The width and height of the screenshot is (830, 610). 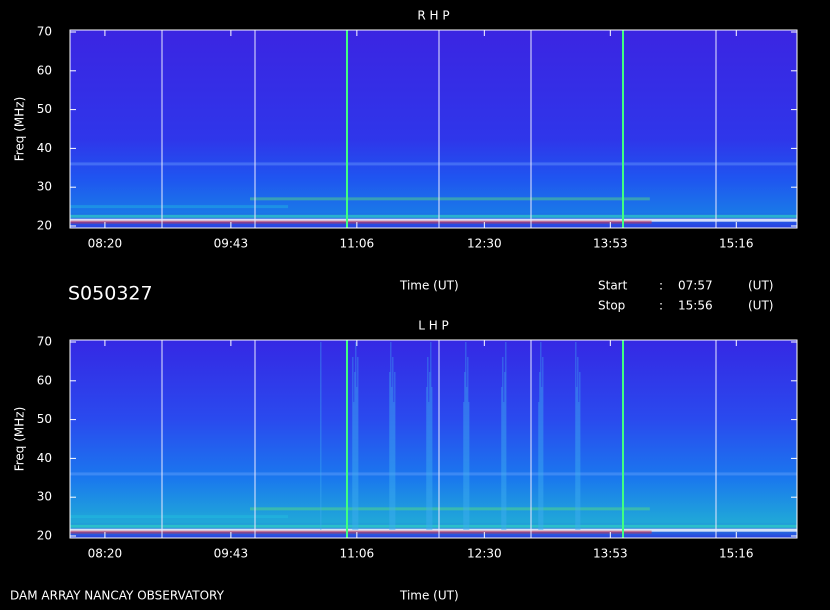 What do you see at coordinates (429, 596) in the screenshot?
I see `x-axis-label: Time (UT)` at bounding box center [429, 596].